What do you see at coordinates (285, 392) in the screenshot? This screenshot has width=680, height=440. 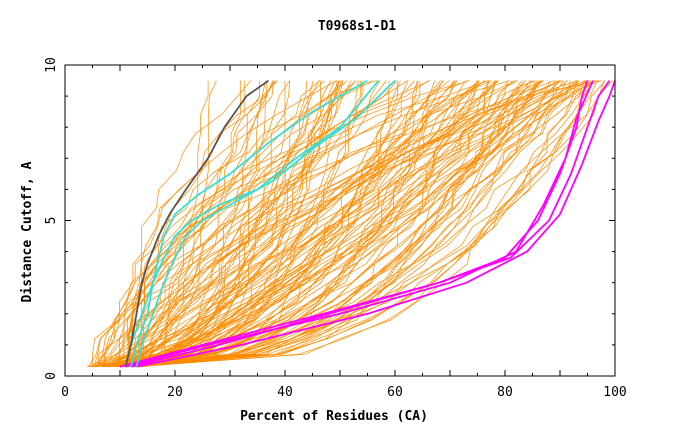 I see `x-tick-label: 40` at bounding box center [285, 392].